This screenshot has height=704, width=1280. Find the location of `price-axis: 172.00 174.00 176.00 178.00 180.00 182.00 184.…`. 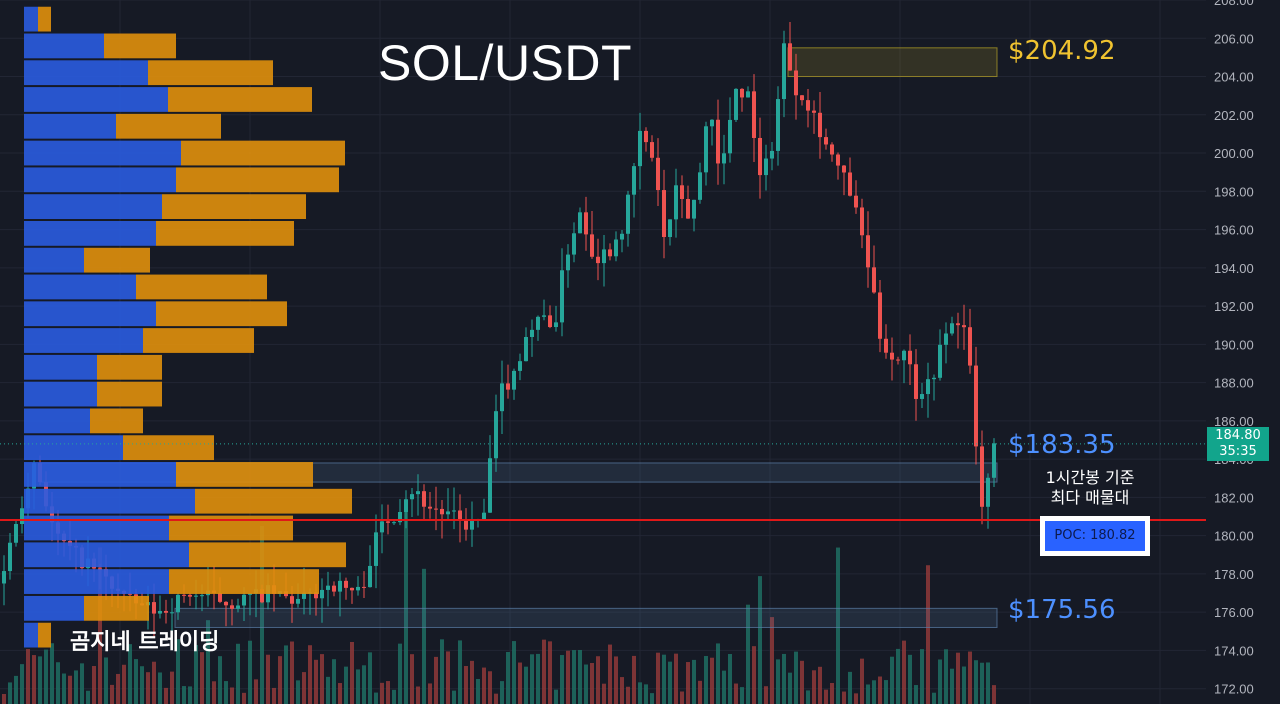

price-axis: 172.00 174.00 176.00 178.00 180.00 182.00 184.… is located at coordinates (1243, 352).